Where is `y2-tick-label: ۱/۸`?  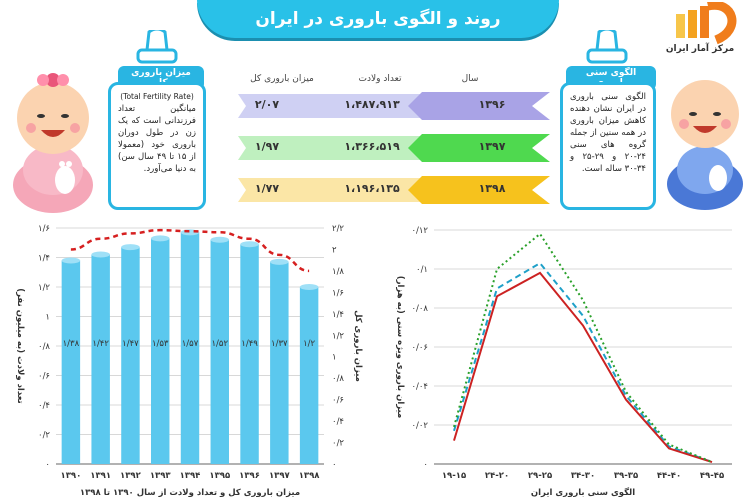
y2-tick-label: ۱/۸ is located at coordinates (338, 272).